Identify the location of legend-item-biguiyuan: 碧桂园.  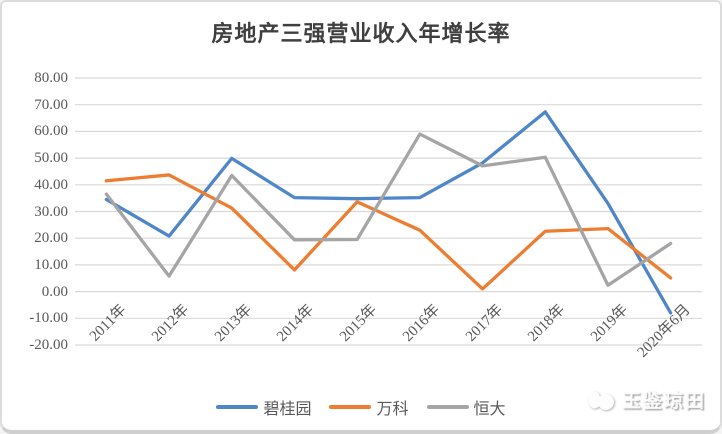
(263, 407).